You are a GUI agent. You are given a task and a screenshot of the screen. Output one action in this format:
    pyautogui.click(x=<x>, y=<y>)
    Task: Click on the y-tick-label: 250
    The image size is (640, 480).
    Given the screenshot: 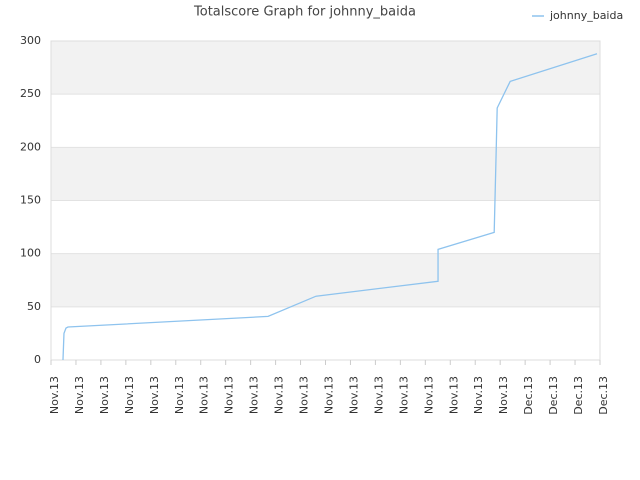 What is the action you would take?
    pyautogui.click(x=30, y=93)
    